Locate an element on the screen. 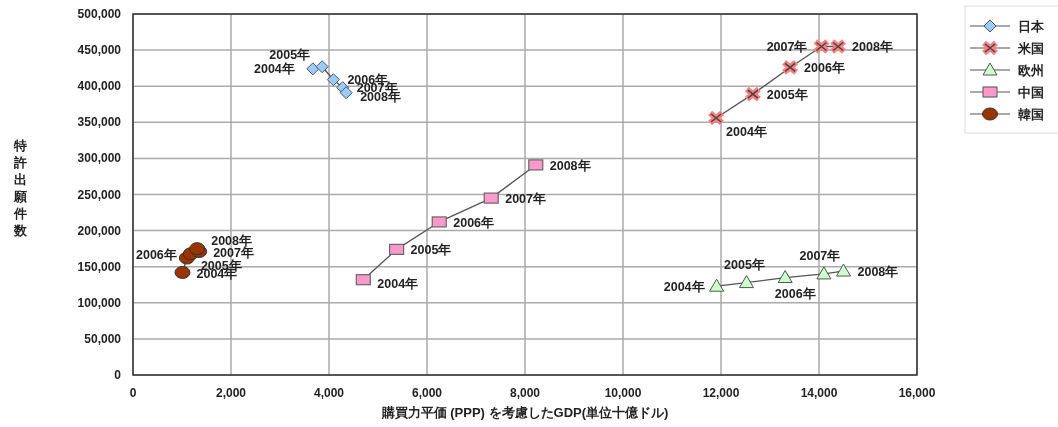  y-tick-label: 450,000 is located at coordinates (99, 50).